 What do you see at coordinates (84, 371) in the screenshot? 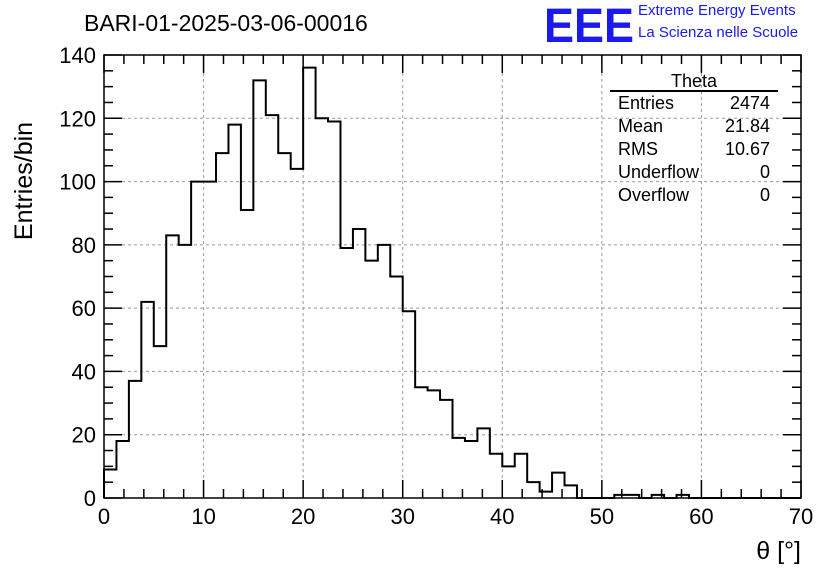
I see `y-tick-label: 40` at bounding box center [84, 371].